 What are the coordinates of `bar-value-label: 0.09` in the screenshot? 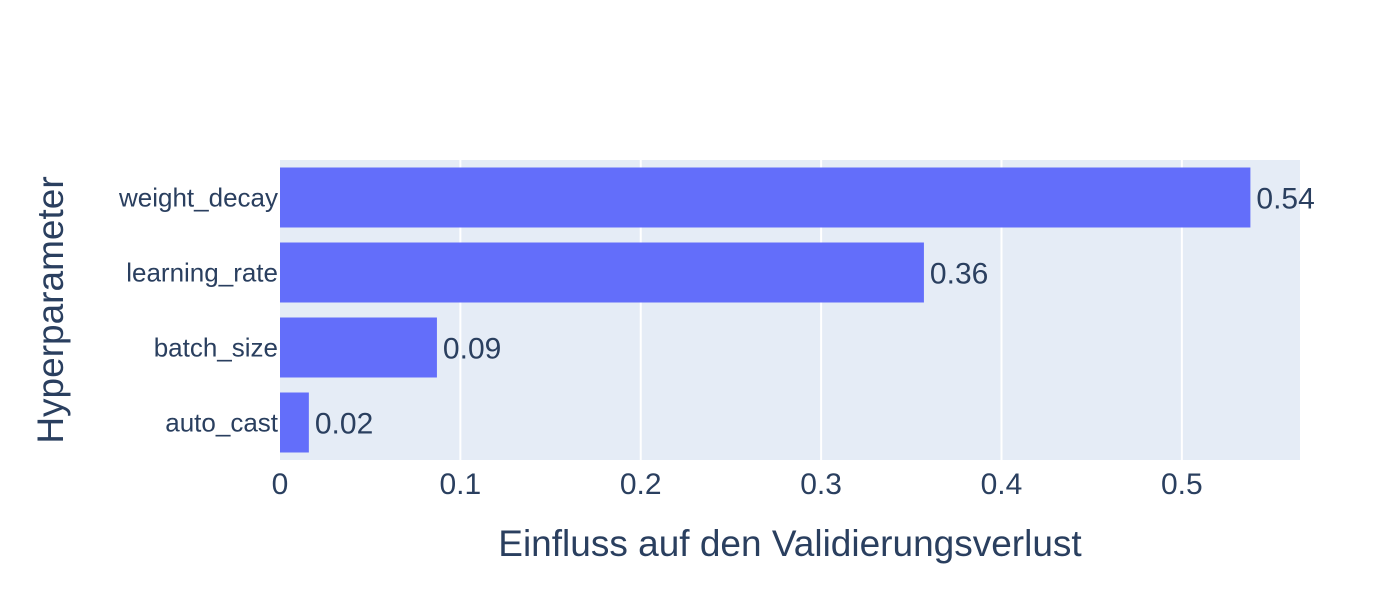 It's located at (472, 349).